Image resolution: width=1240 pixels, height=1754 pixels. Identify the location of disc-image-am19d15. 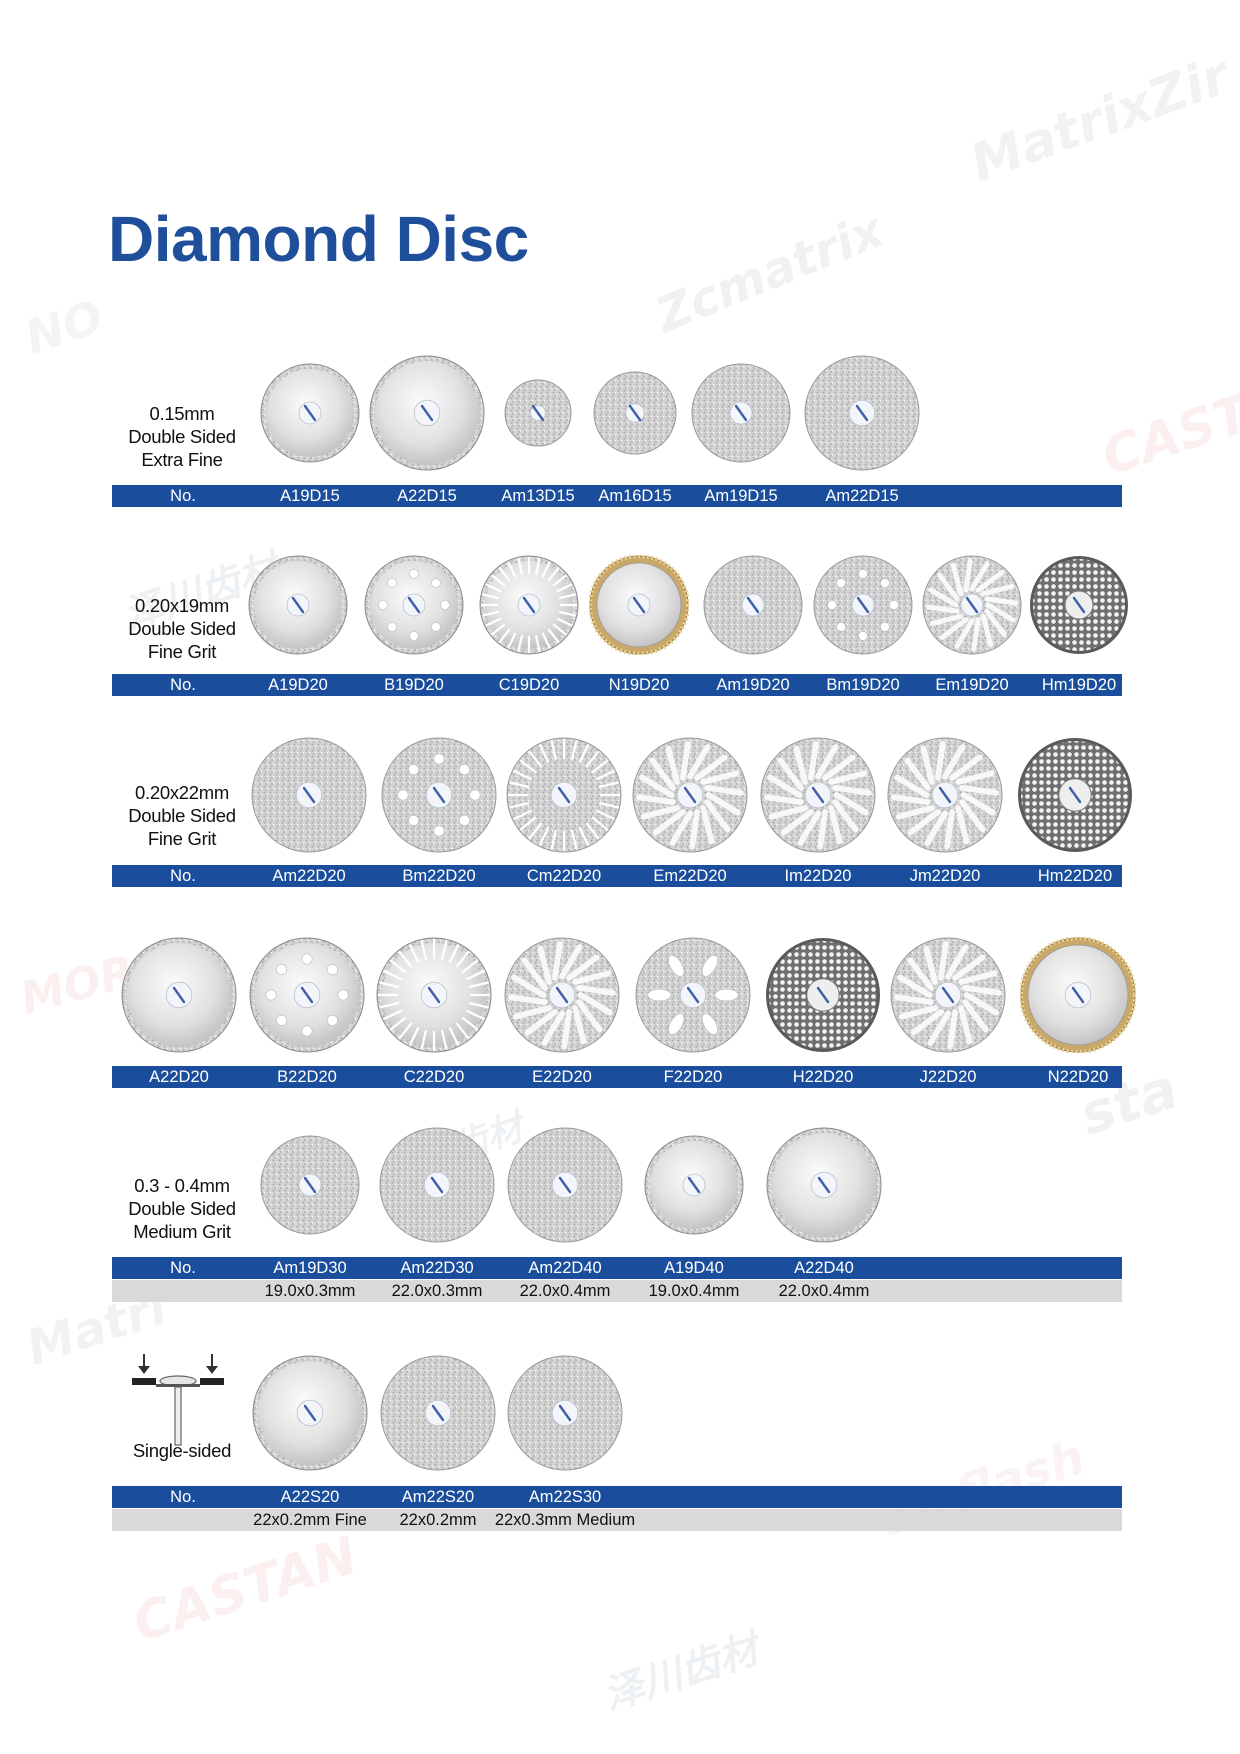
(741, 413).